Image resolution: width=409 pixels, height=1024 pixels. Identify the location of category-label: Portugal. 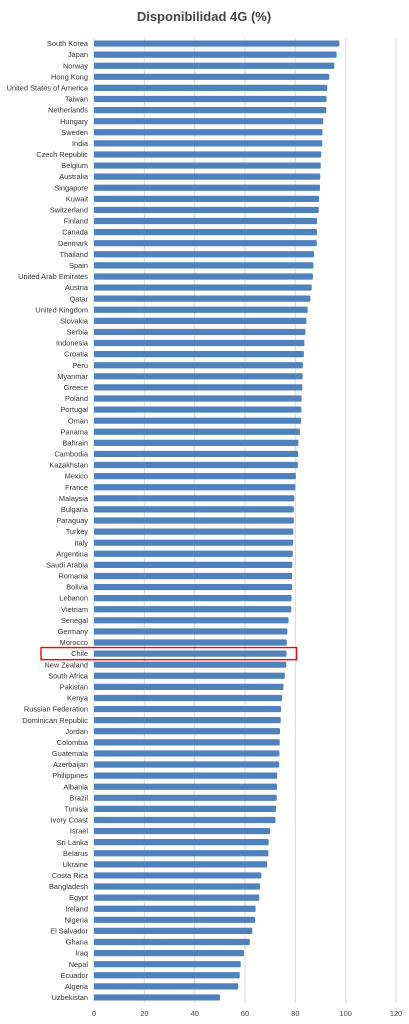
(74, 409).